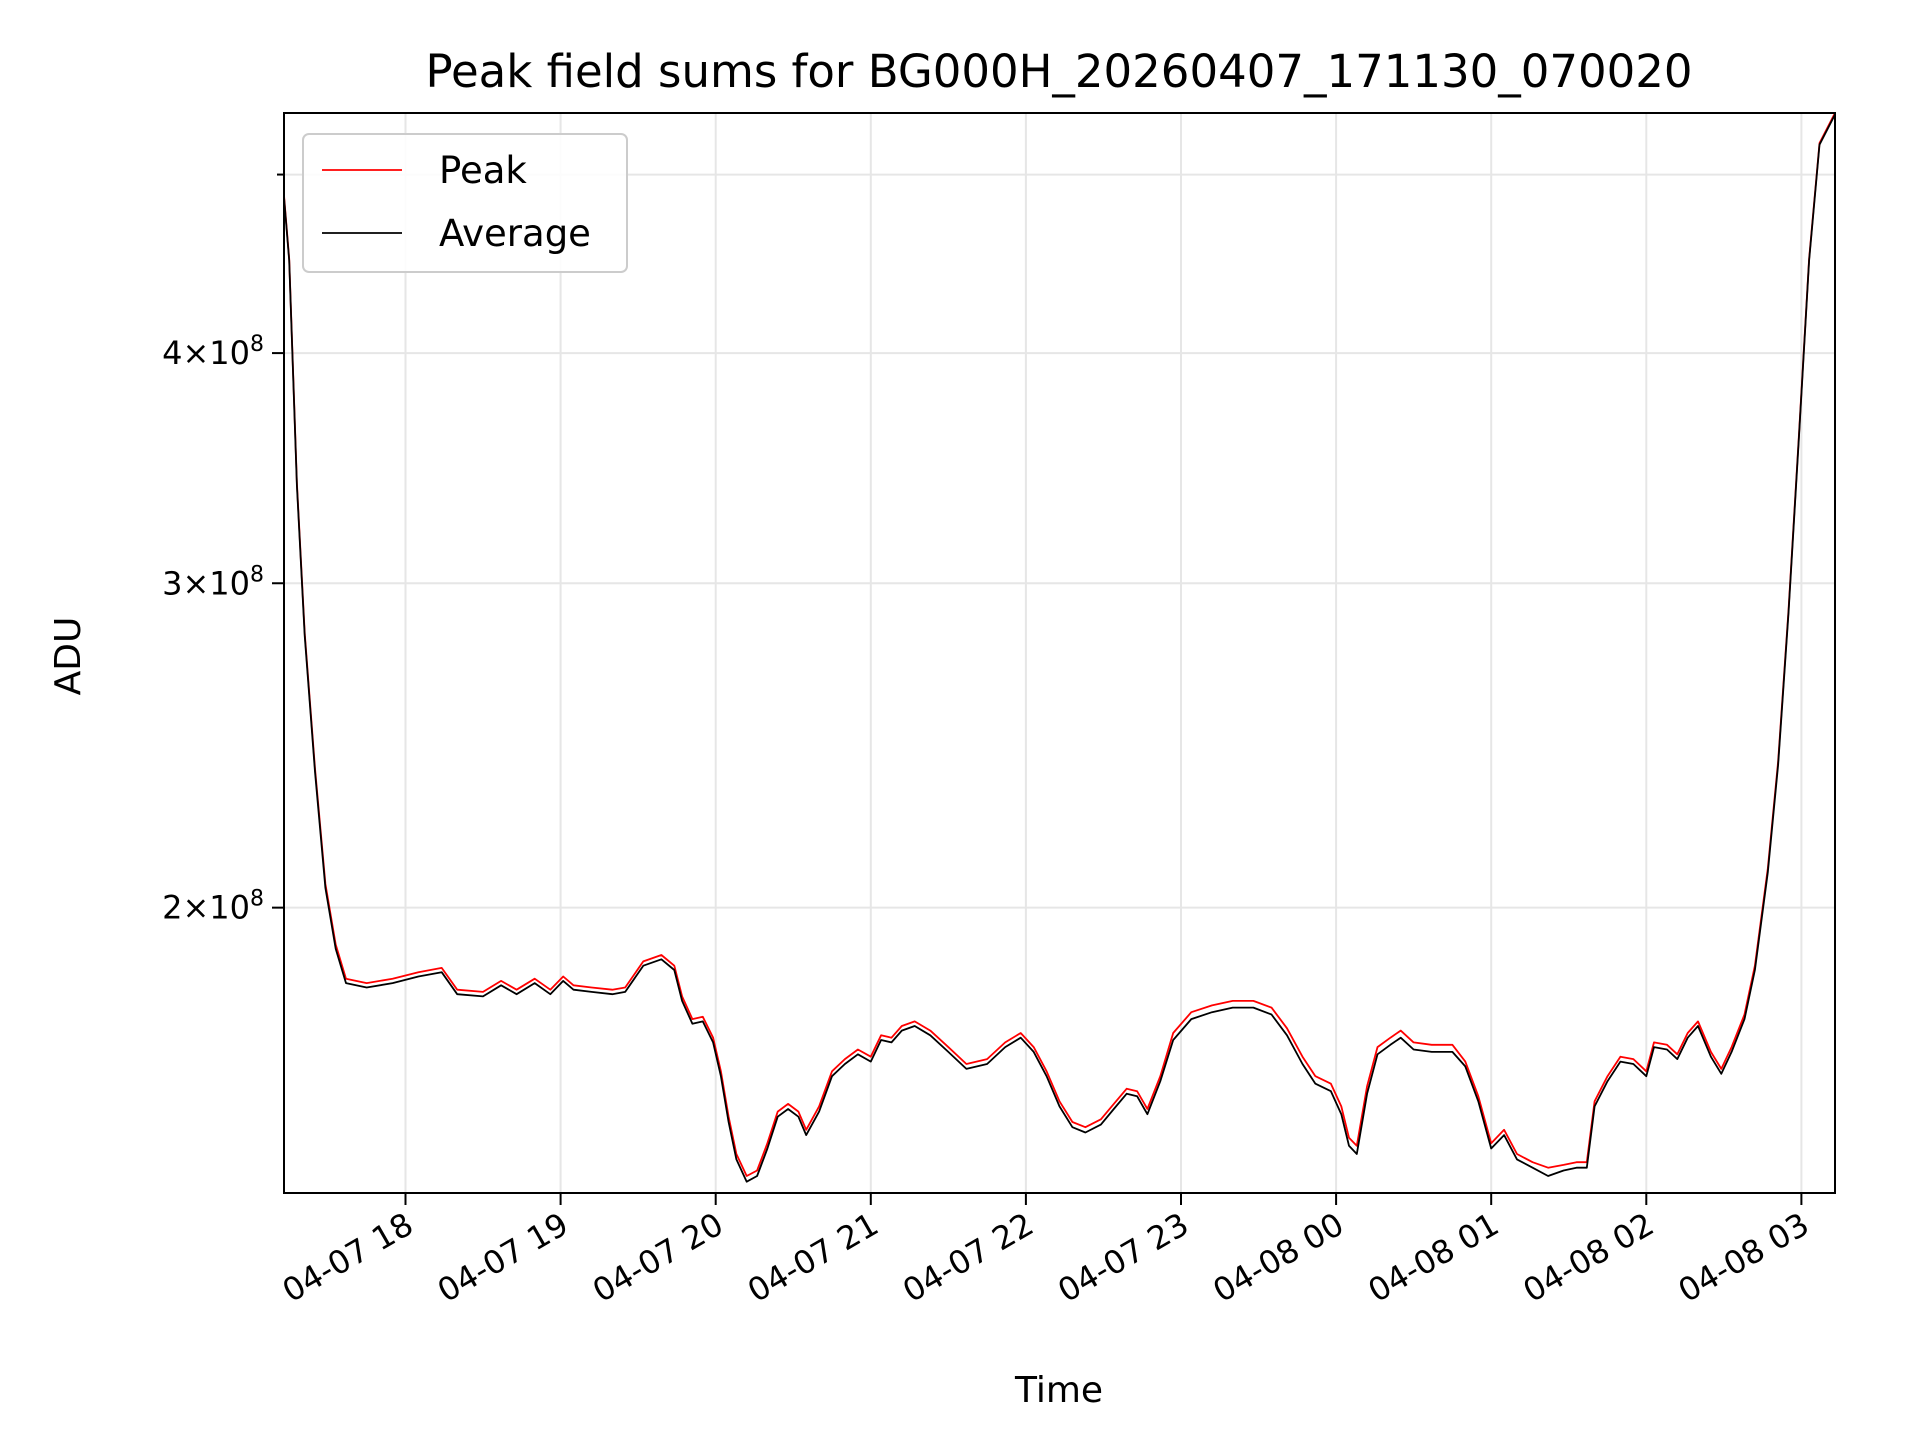 The image size is (1920, 1440). What do you see at coordinates (515, 233) in the screenshot?
I see `legend-label-average: Average` at bounding box center [515, 233].